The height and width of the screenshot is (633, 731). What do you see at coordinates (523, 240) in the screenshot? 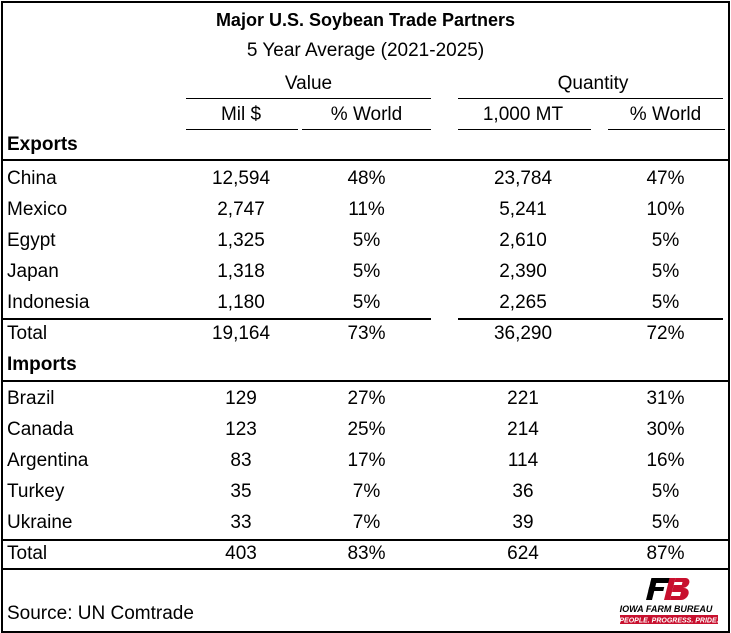
I see `quantity-mt: 2,610` at bounding box center [523, 240].